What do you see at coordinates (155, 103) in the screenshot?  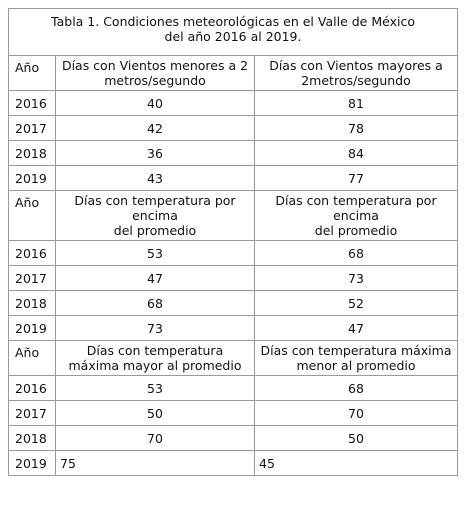 I see `value-cell: 40` at bounding box center [155, 103].